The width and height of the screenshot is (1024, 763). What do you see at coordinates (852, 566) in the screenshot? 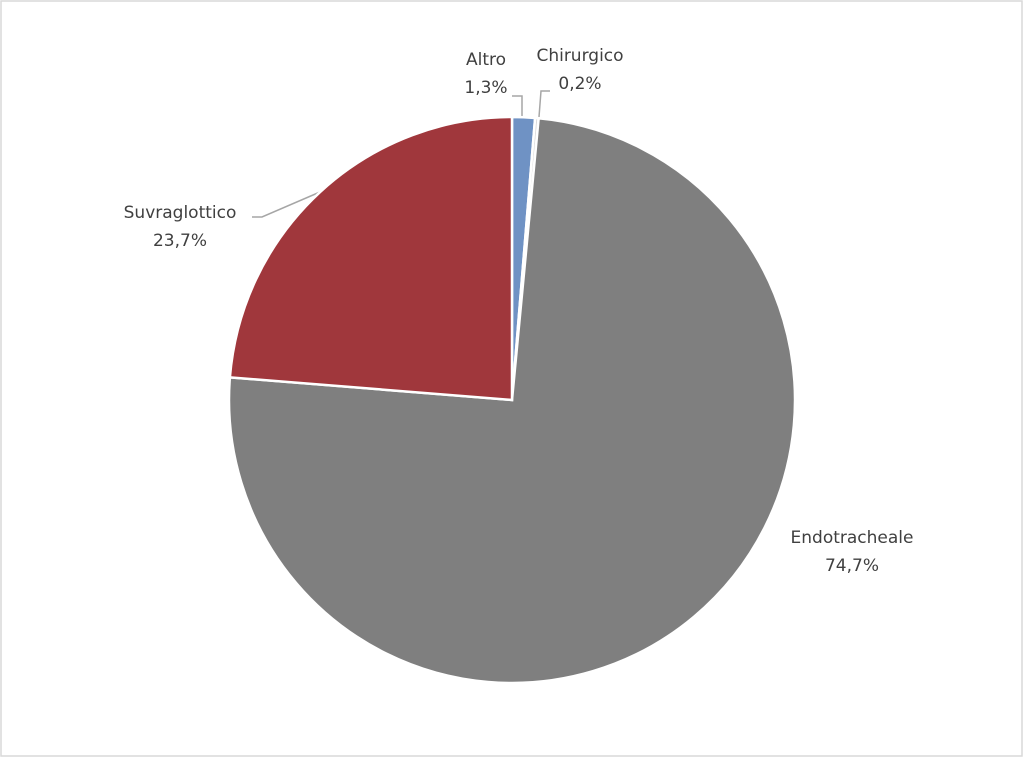
I see `slice-value-label: 74,7%` at bounding box center [852, 566].